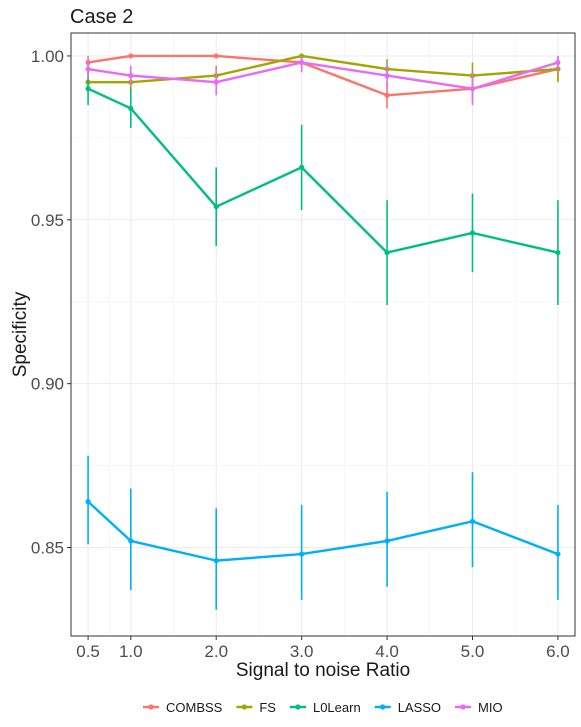 The height and width of the screenshot is (727, 581). What do you see at coordinates (337, 707) in the screenshot?
I see `legend-label-l0learn: L0Learn` at bounding box center [337, 707].